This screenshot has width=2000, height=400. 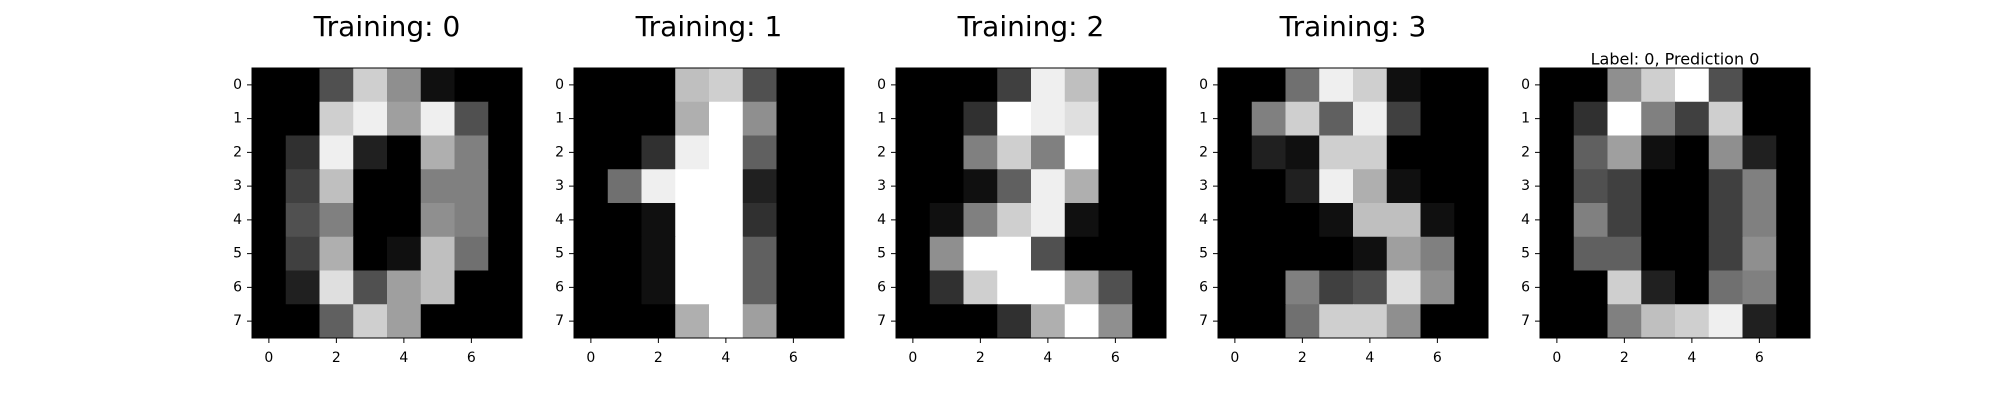 What do you see at coordinates (881, 186) in the screenshot?
I see `y-tick-label: 3` at bounding box center [881, 186].